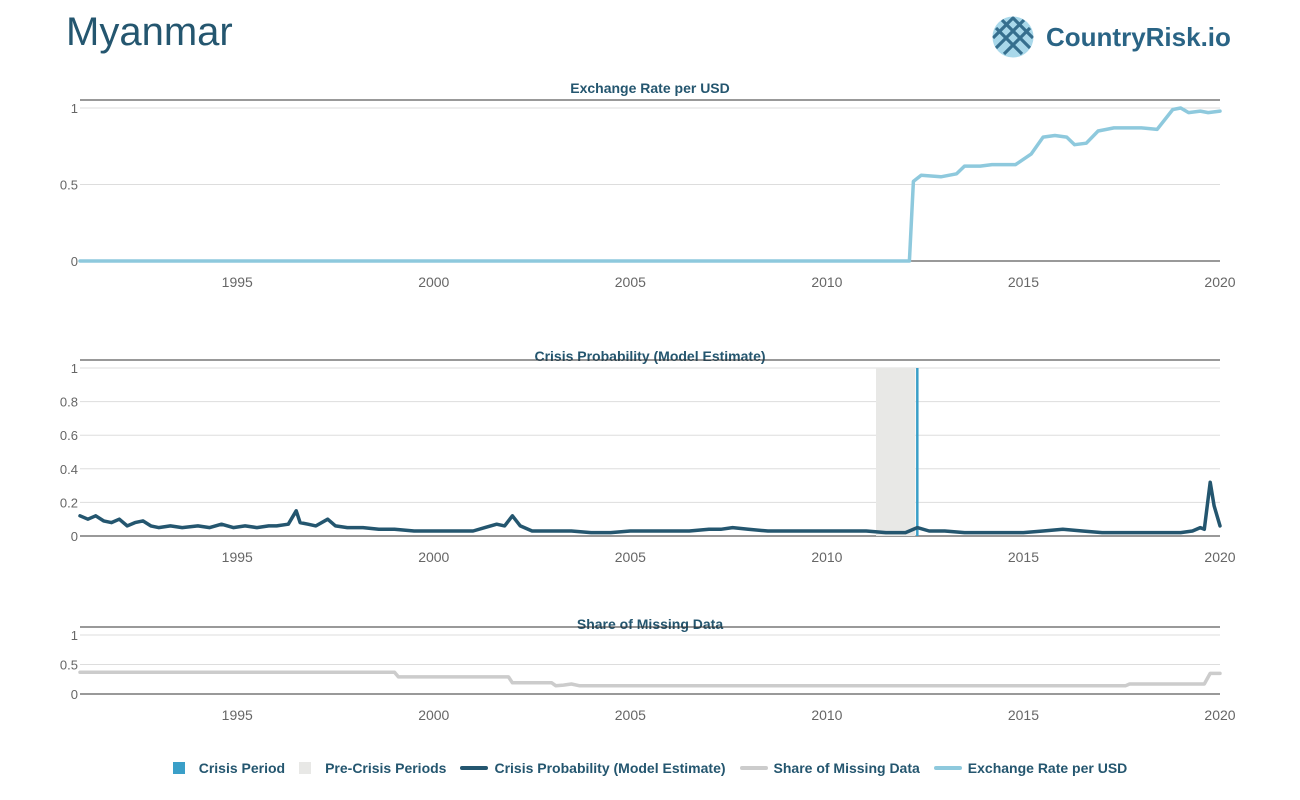 This screenshot has width=1300, height=800. What do you see at coordinates (178, 768) in the screenshot?
I see `legend-swatch-crisis` at bounding box center [178, 768].